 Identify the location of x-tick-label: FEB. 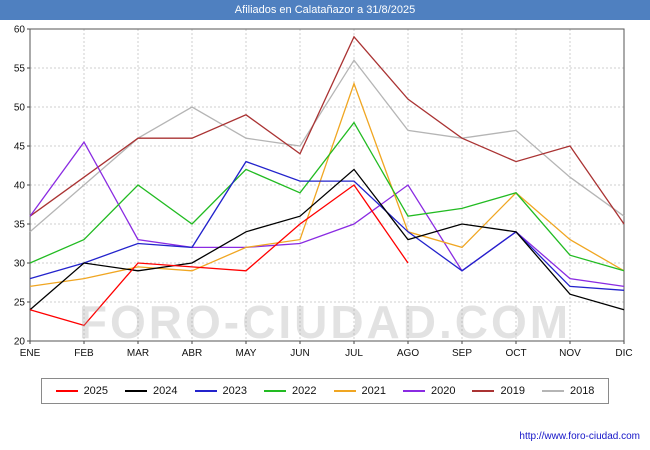
(84, 353).